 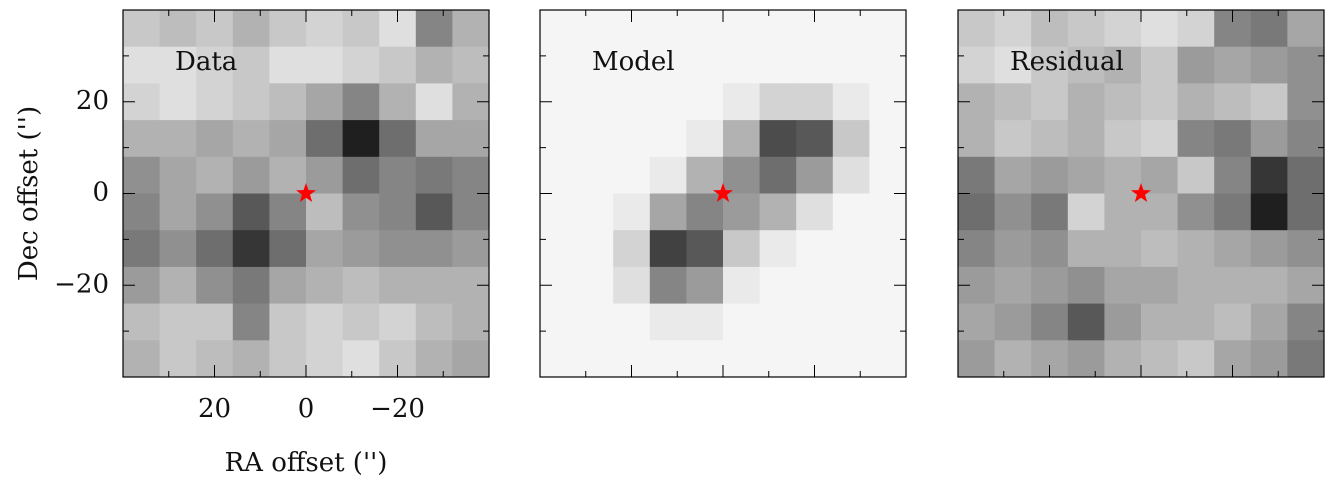 What do you see at coordinates (306, 192) in the screenshot?
I see `star-marker` at bounding box center [306, 192].